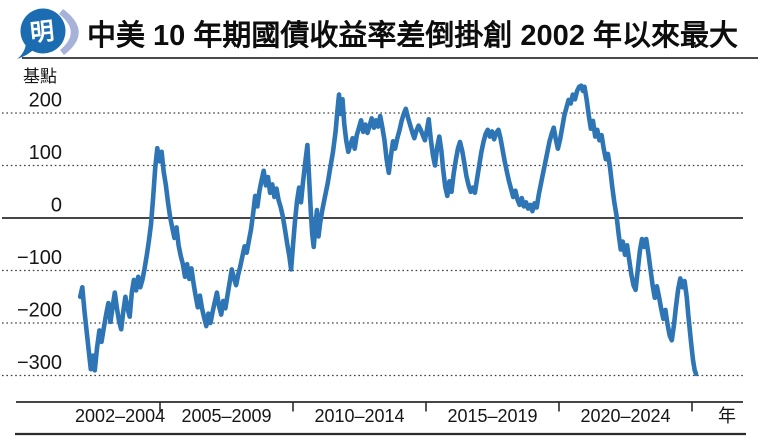  What do you see at coordinates (40, 76) in the screenshot?
I see `y-axis-unit-label: 基點` at bounding box center [40, 76].